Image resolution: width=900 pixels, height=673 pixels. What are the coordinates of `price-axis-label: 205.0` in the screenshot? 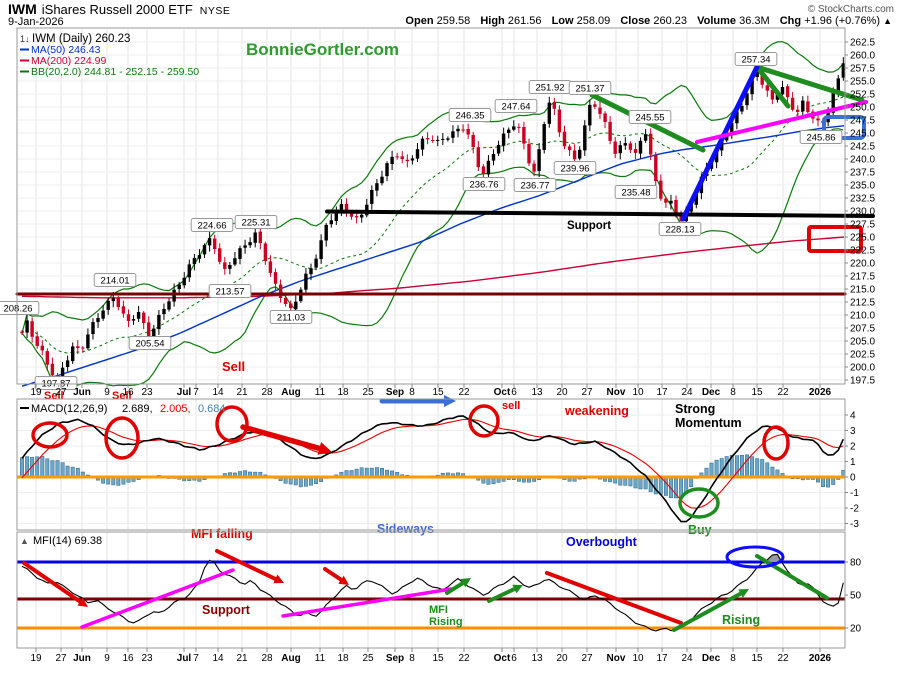 It's located at (862, 342).